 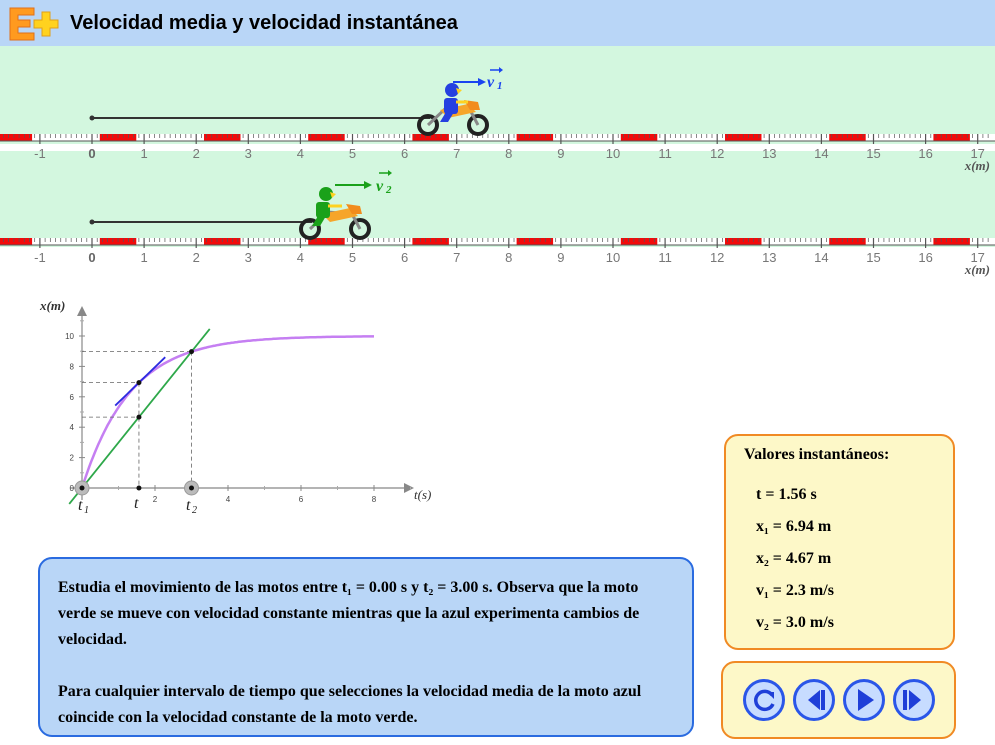 I want to click on bike-2-trail-start, so click(x=92, y=222).